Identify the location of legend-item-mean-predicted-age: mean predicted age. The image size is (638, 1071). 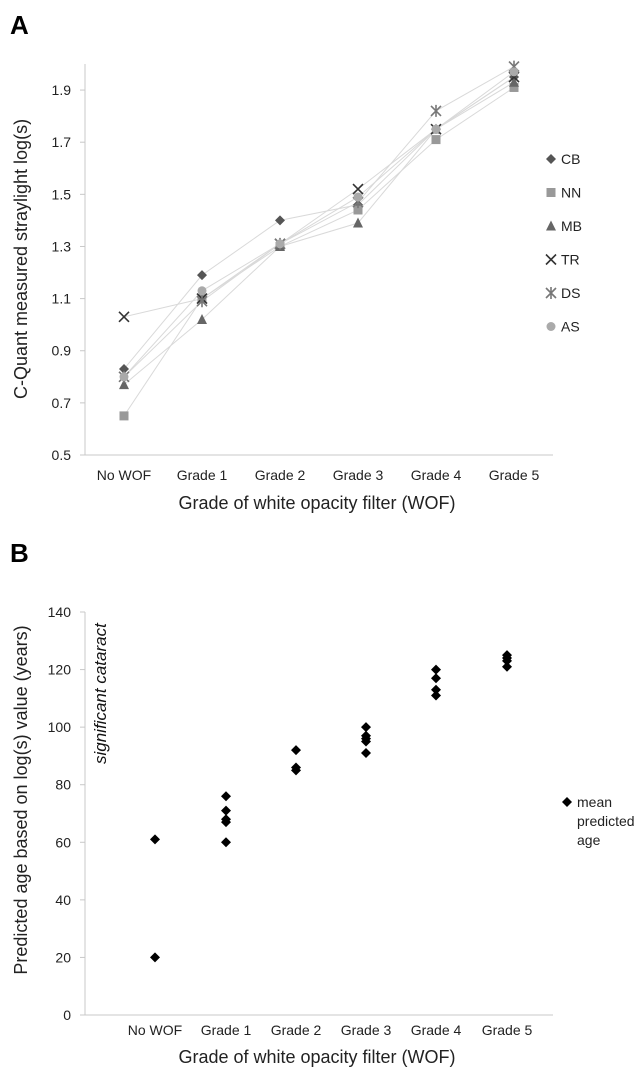
(598, 821).